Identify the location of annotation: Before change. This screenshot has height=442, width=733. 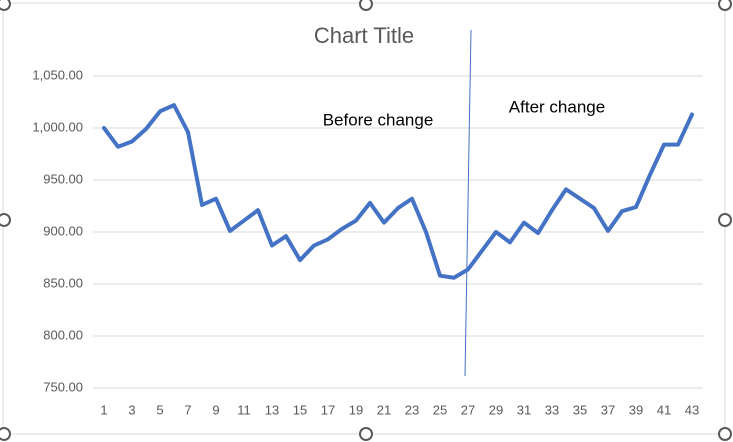
(378, 119).